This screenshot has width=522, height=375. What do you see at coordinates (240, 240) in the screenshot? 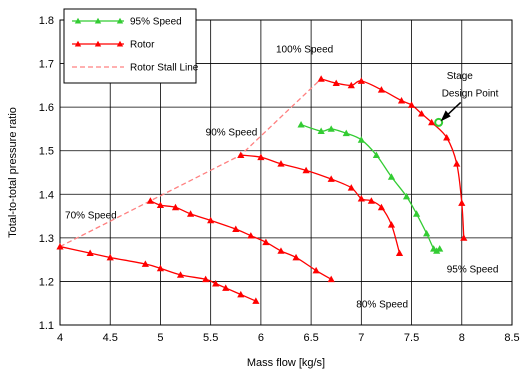
I see `series-80pct-speed` at bounding box center [240, 240].